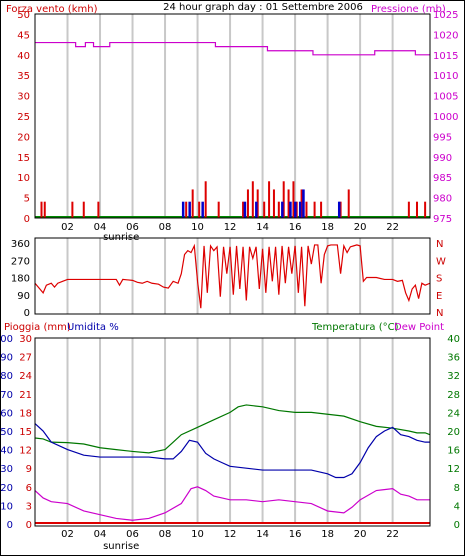 This screenshot has width=465, height=556. I want to click on humidity-y-tick-label: 90, so click(6, 358).